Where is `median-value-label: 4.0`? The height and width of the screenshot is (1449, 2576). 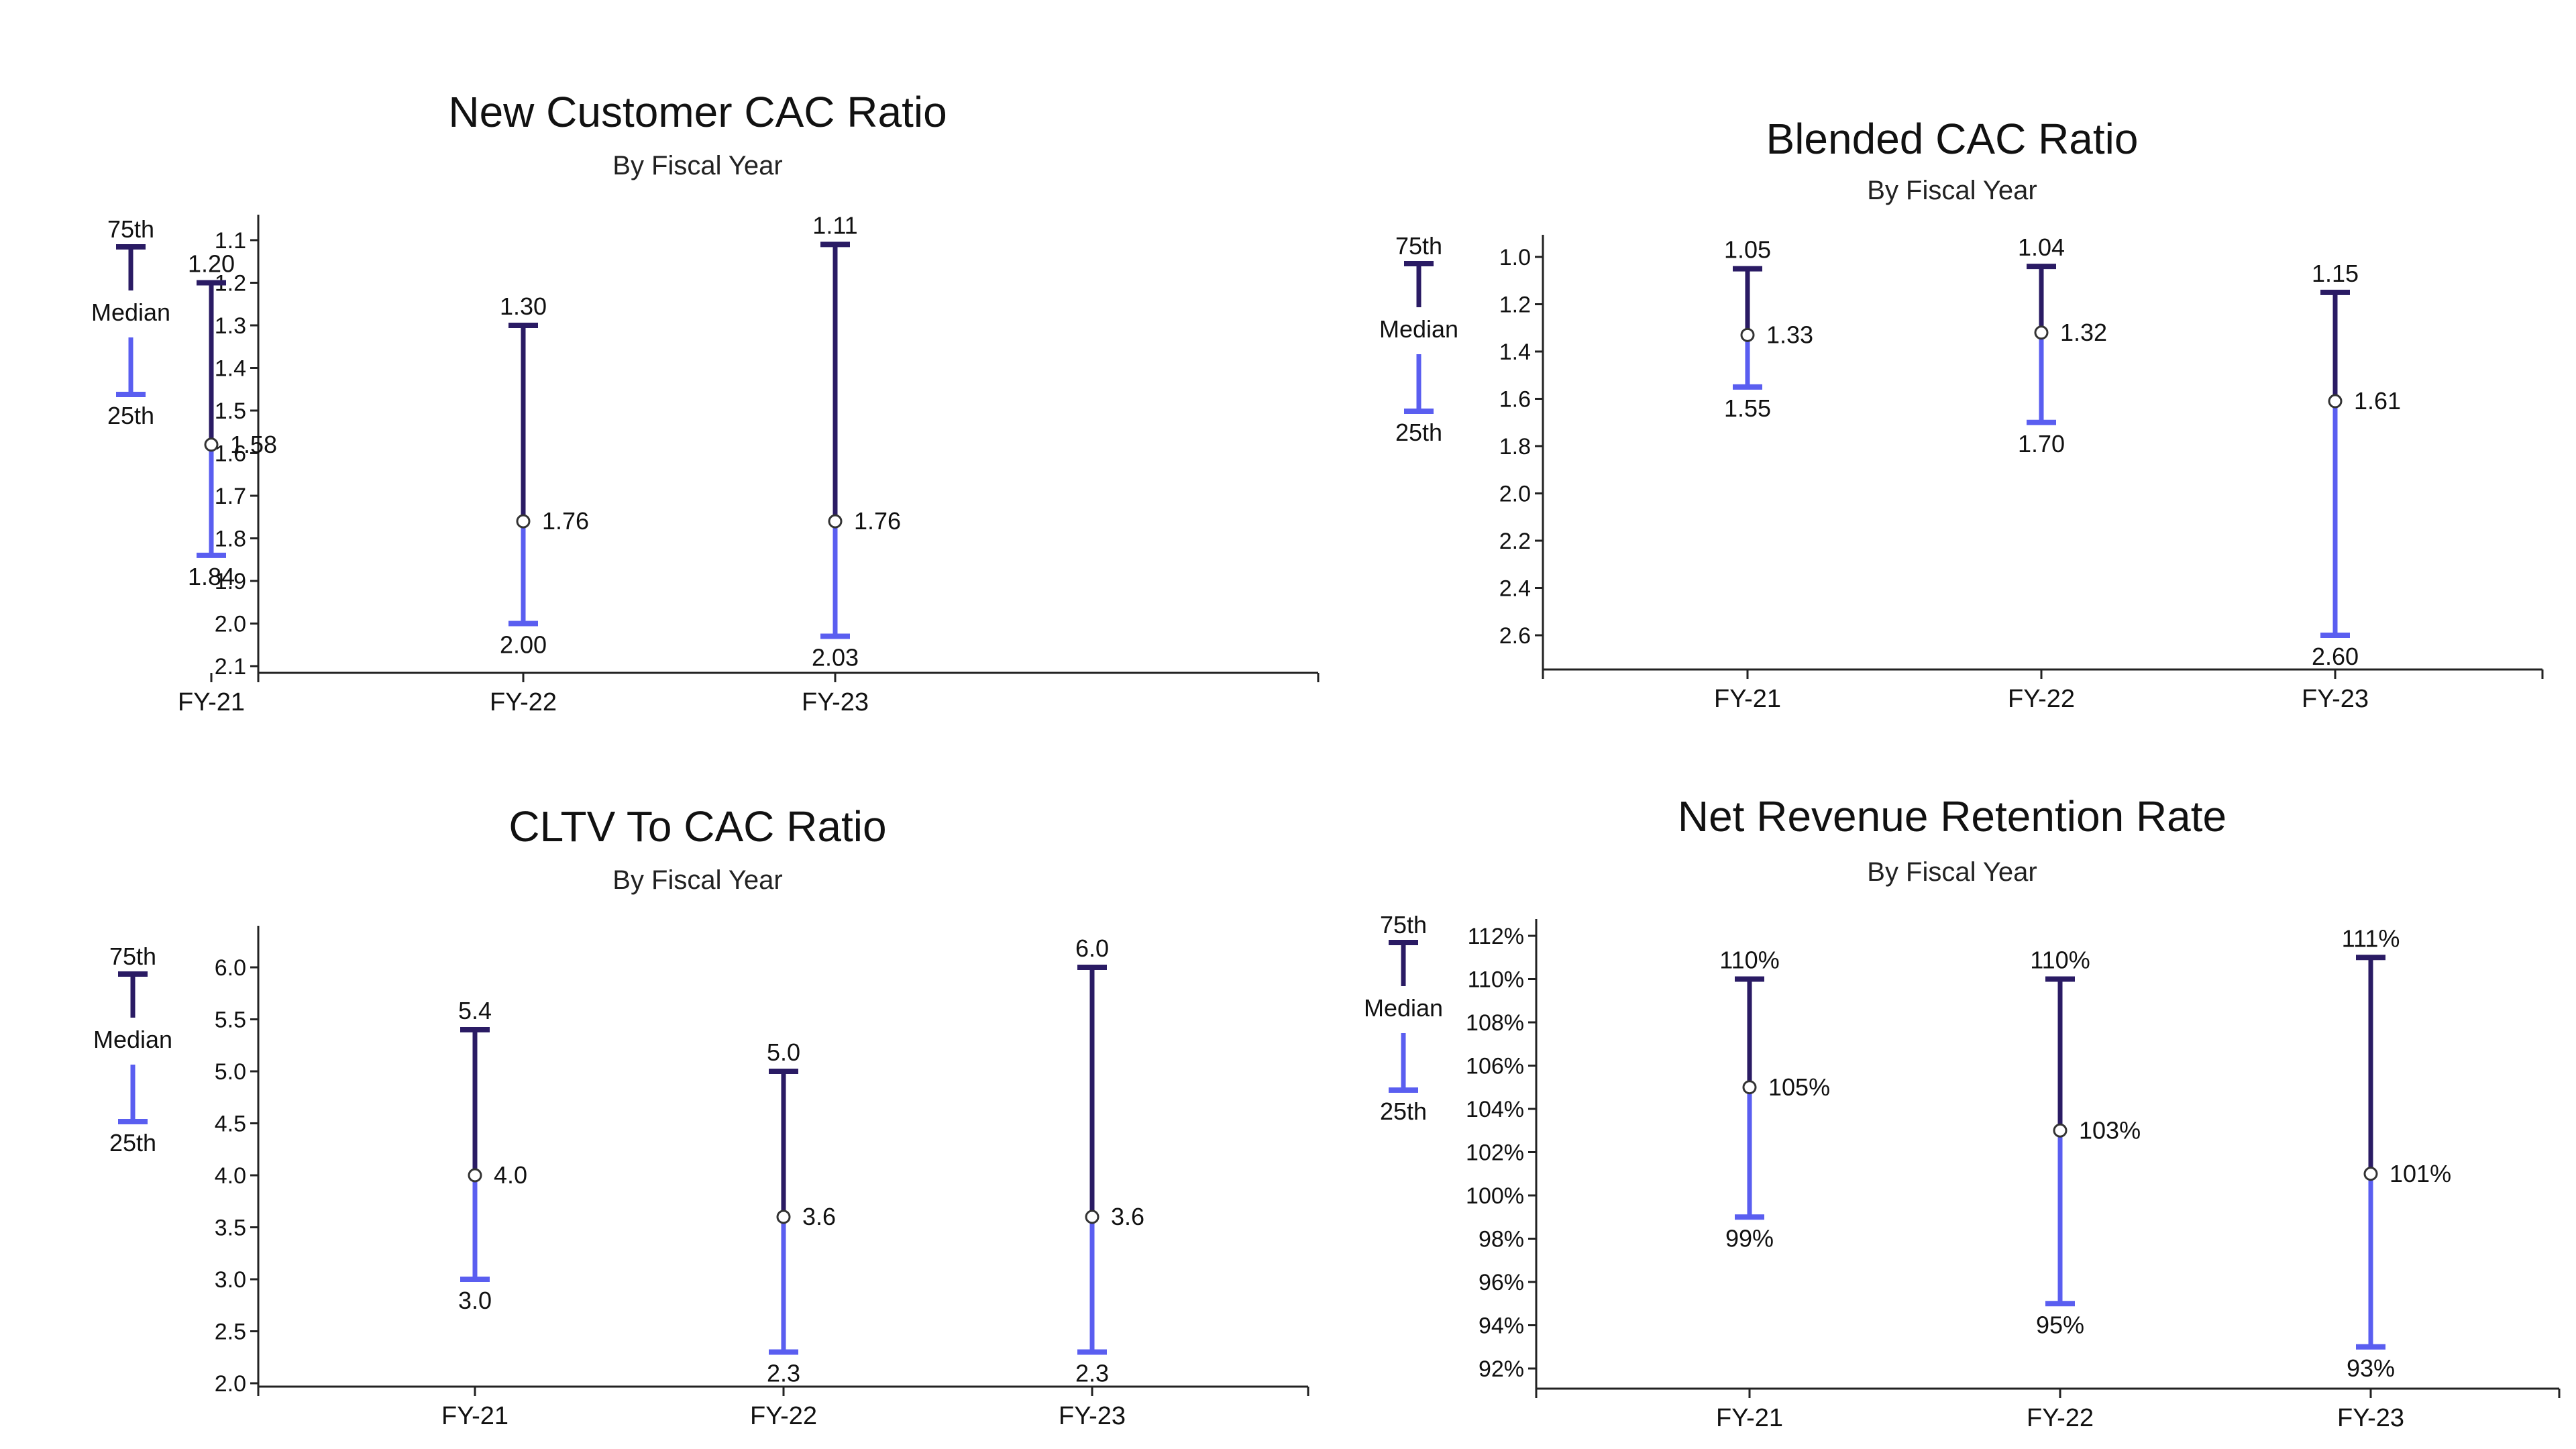 median-value-label: 4.0 is located at coordinates (510, 1175).